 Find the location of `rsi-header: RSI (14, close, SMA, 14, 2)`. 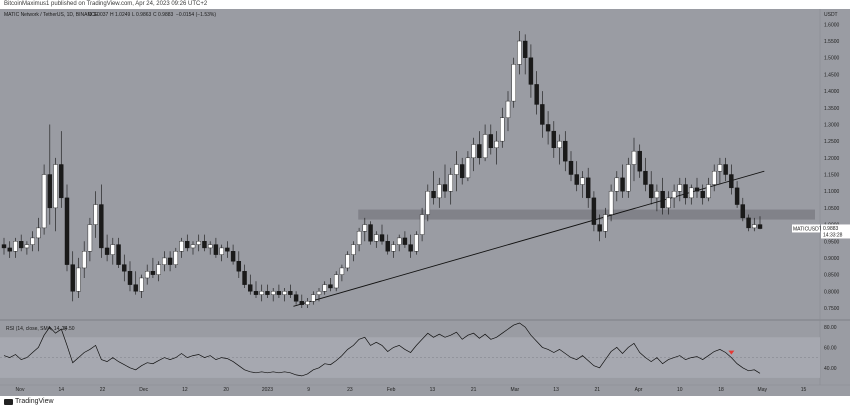

rsi-header: RSI (14, close, SMA, 14, 2) is located at coordinates (36, 329).